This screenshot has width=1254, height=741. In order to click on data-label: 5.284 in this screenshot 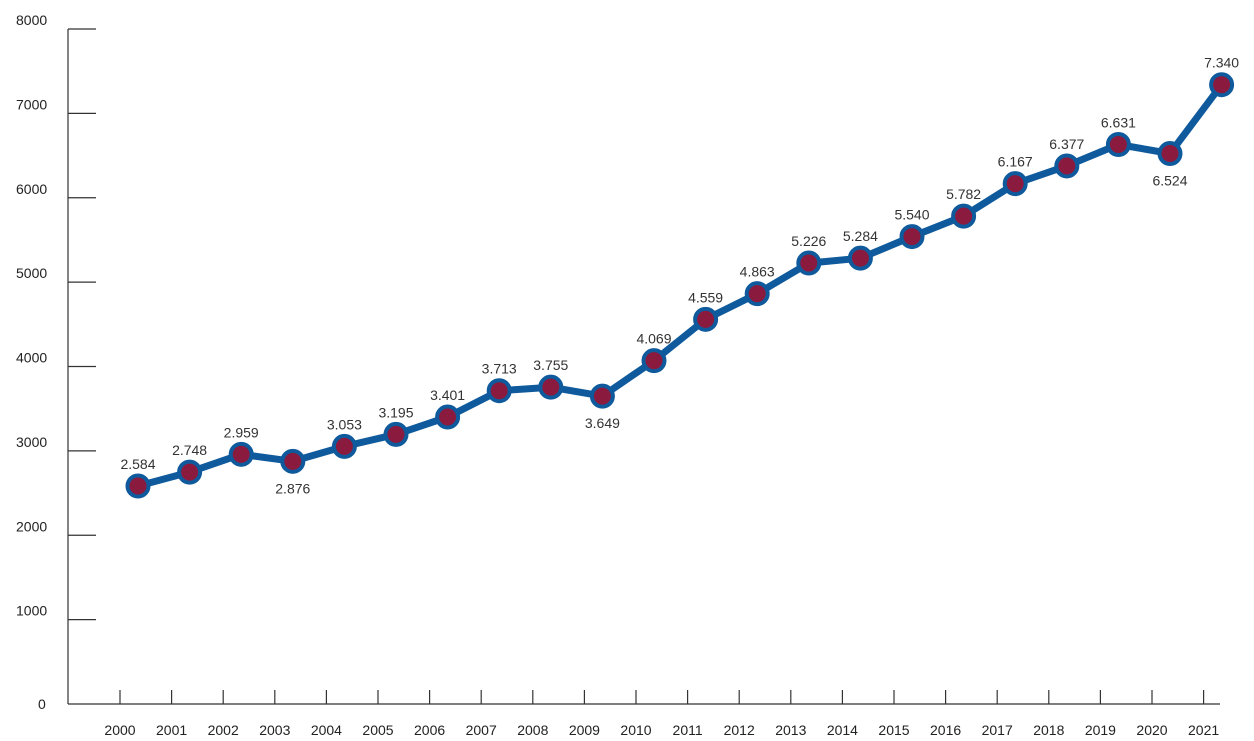, I will do `click(860, 236)`.